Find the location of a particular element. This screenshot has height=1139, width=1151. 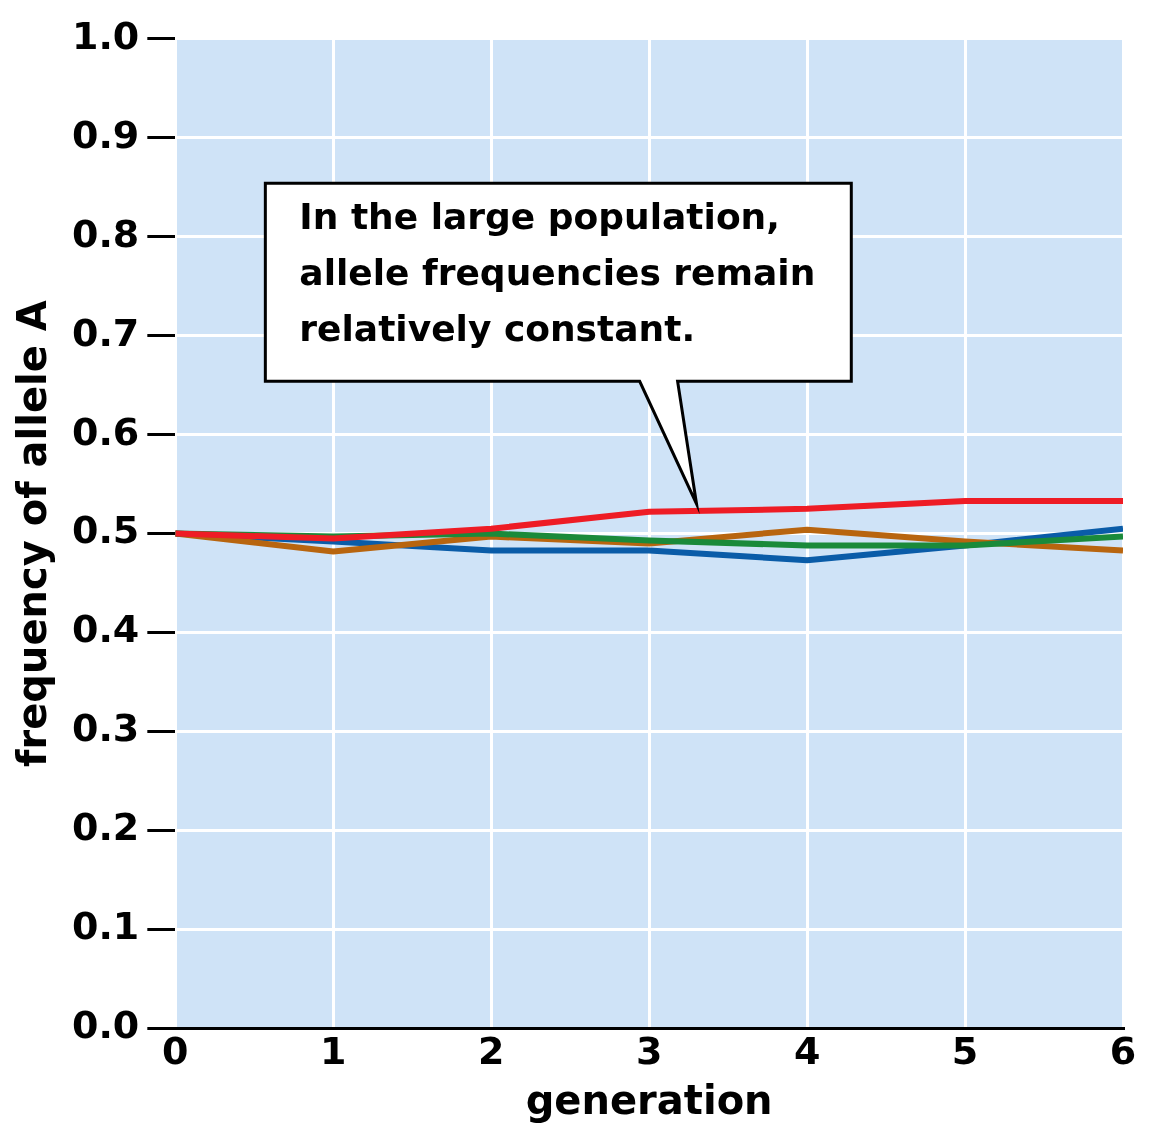

y-tick-label: 0.6 is located at coordinates (105, 431).